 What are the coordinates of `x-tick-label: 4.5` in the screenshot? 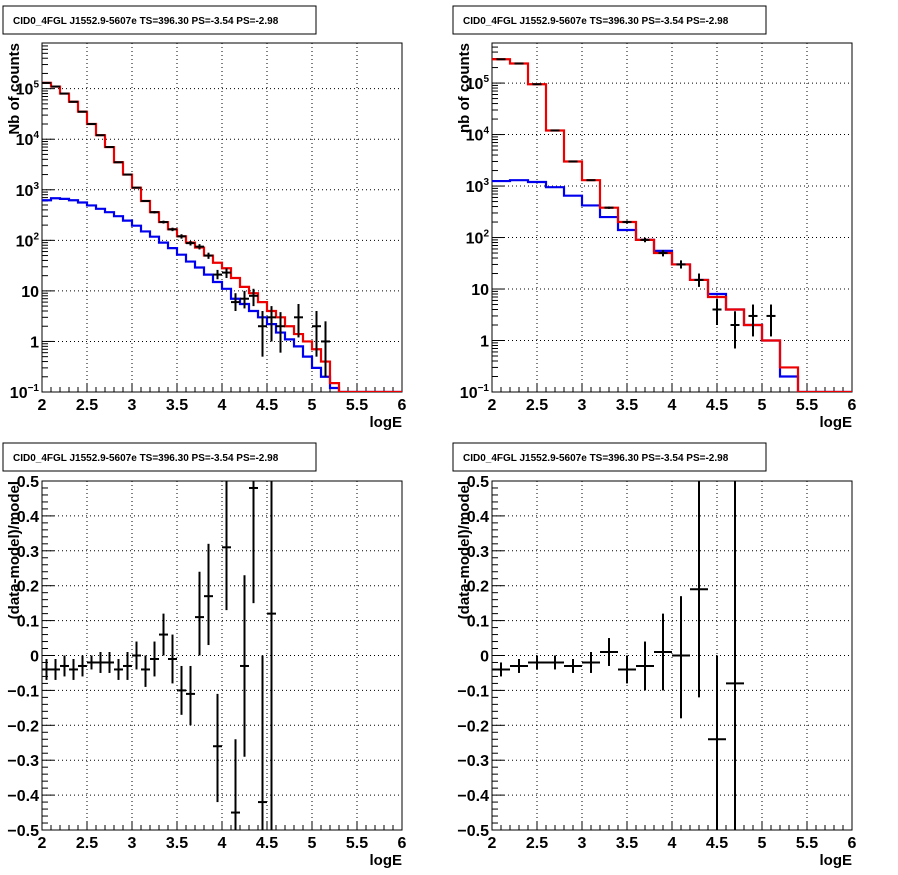 It's located at (717, 405).